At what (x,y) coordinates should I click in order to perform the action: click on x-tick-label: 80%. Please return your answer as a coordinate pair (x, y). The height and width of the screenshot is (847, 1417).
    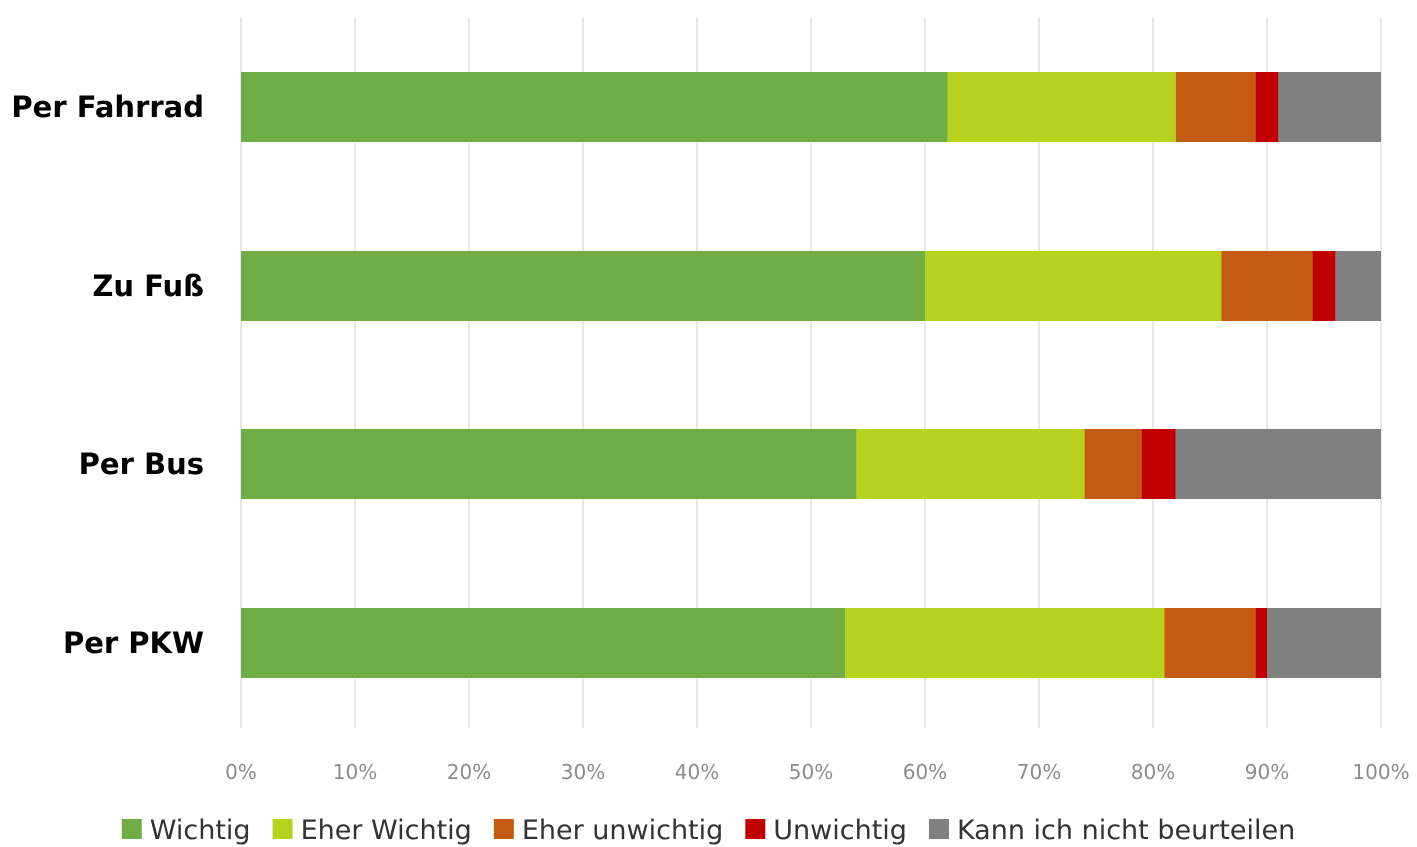
    Looking at the image, I should click on (1153, 772).